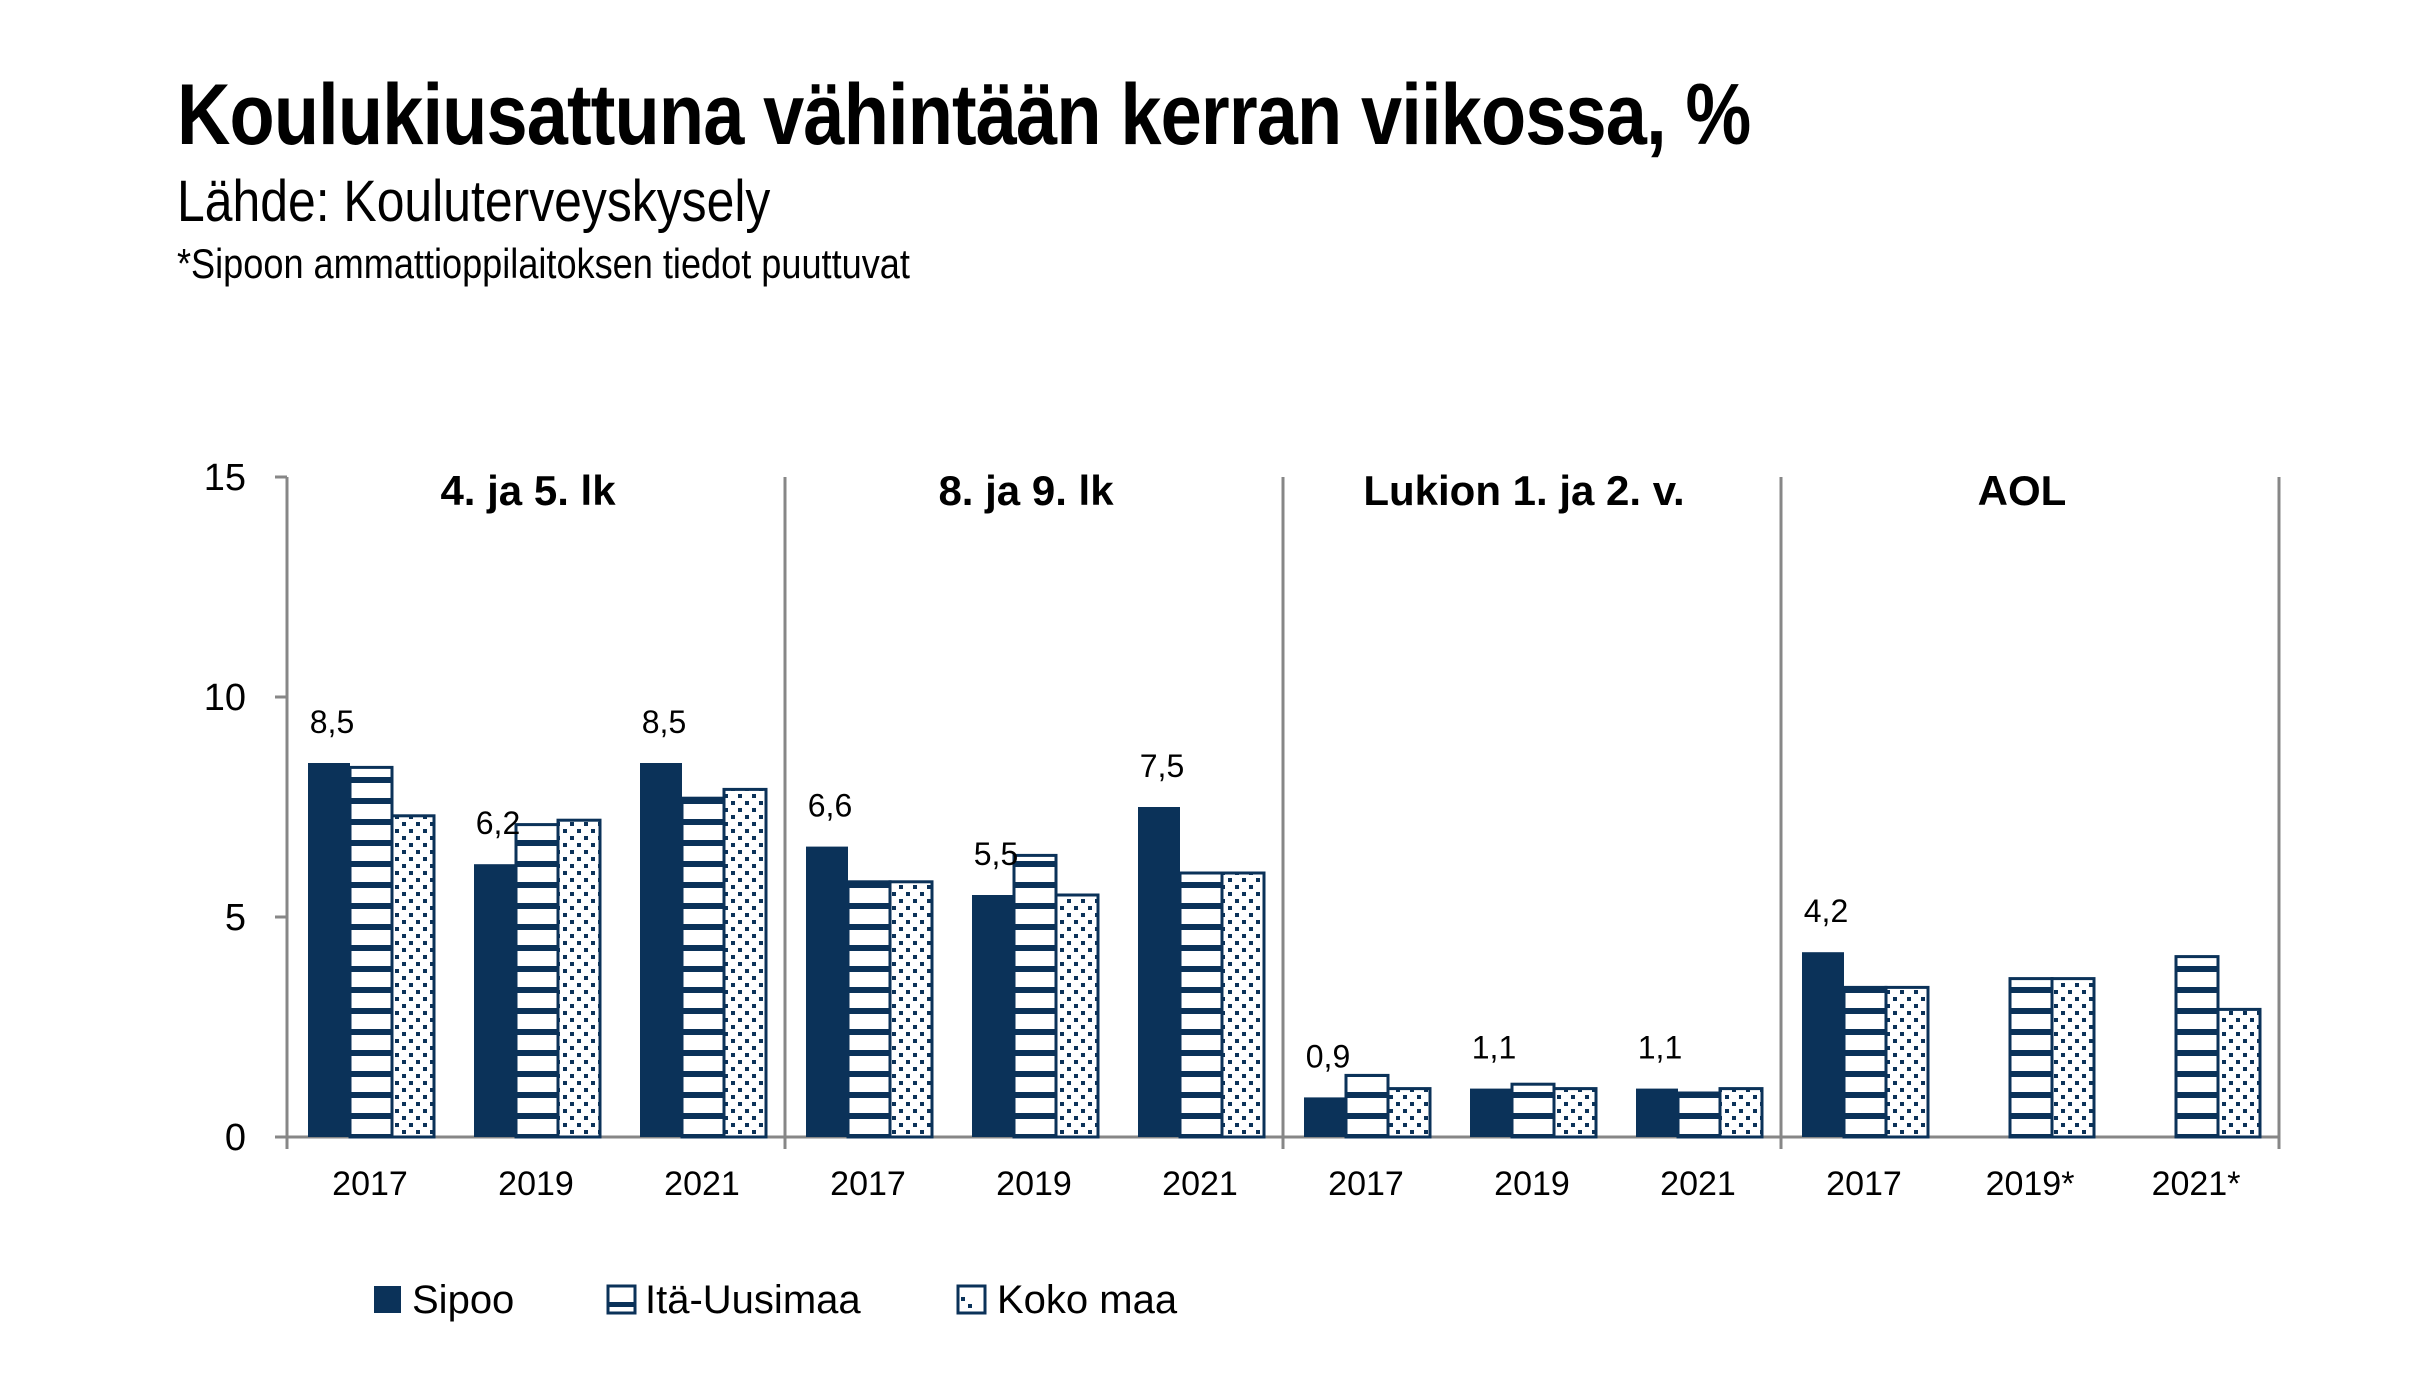 This screenshot has width=2409, height=1373. I want to click on data-label: 7,5, so click(1162, 766).